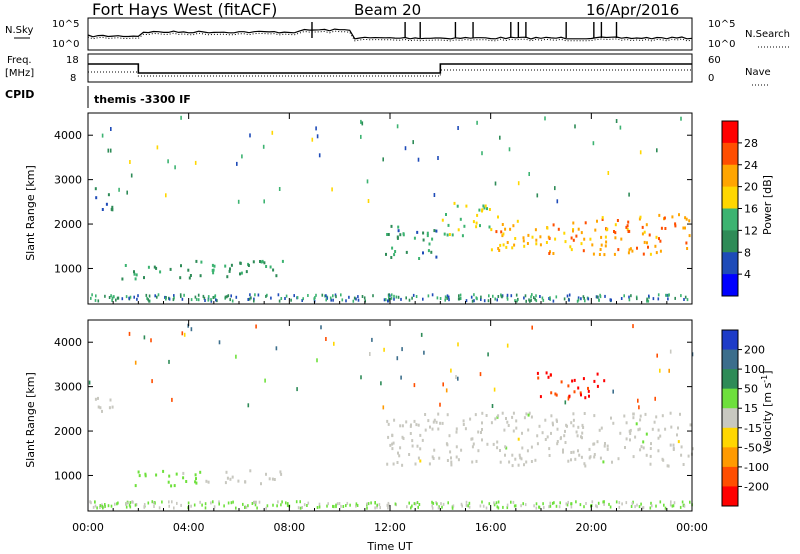 This screenshot has width=800, height=554. I want to click on velocity-y-tick-label: 1000, so click(68, 475).